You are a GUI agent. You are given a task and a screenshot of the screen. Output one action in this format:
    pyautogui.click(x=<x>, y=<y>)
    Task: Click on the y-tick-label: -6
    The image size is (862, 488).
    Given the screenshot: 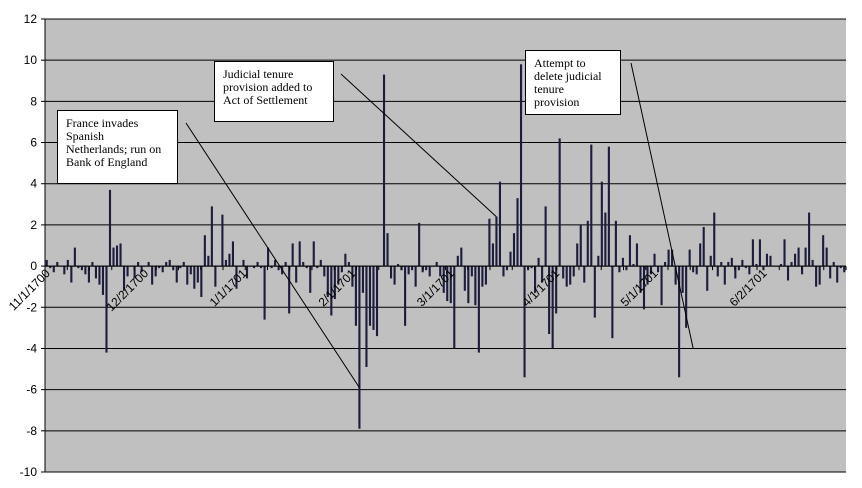 What is the action you would take?
    pyautogui.click(x=31, y=390)
    